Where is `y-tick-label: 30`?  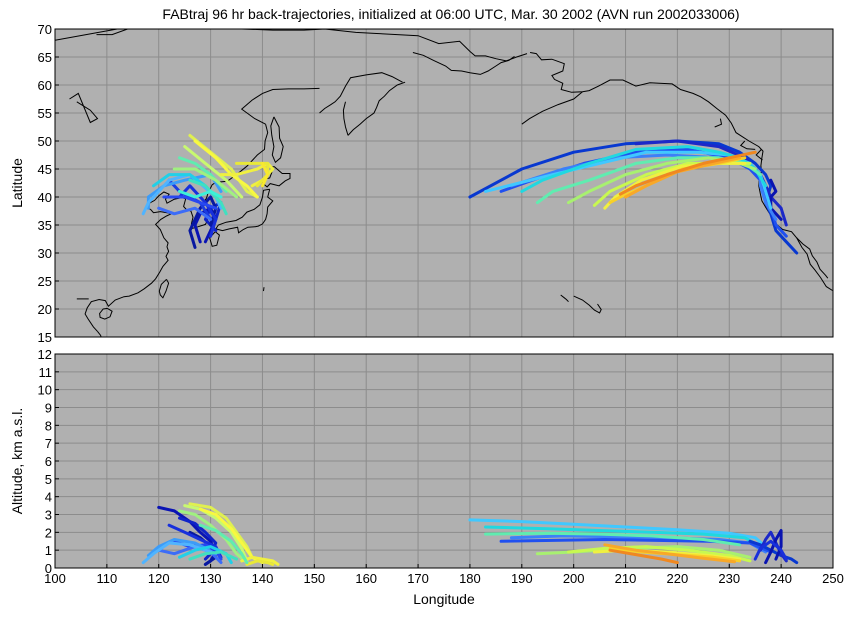 y-tick-label: 30 is located at coordinates (45, 253).